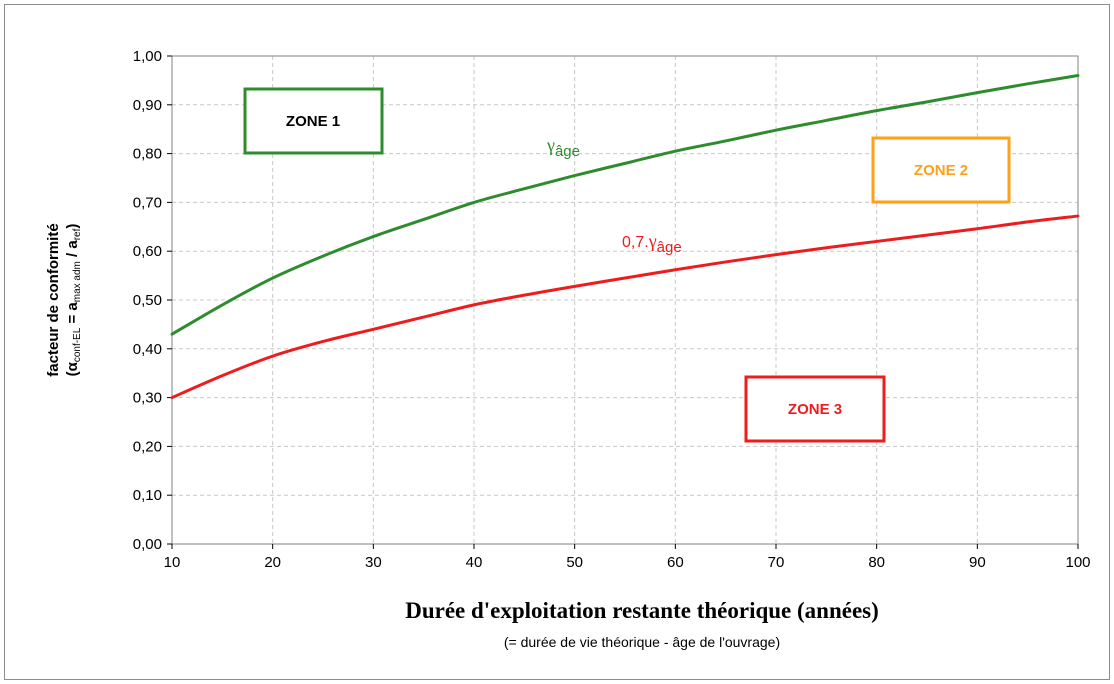 Image resolution: width=1114 pixels, height=684 pixels. I want to click on x-tick-label: 80, so click(876, 562).